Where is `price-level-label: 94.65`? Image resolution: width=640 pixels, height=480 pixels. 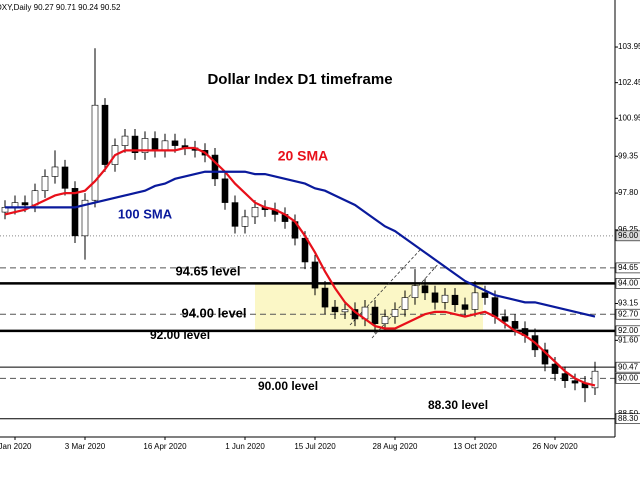 price-level-label: 94.65 is located at coordinates (628, 267).